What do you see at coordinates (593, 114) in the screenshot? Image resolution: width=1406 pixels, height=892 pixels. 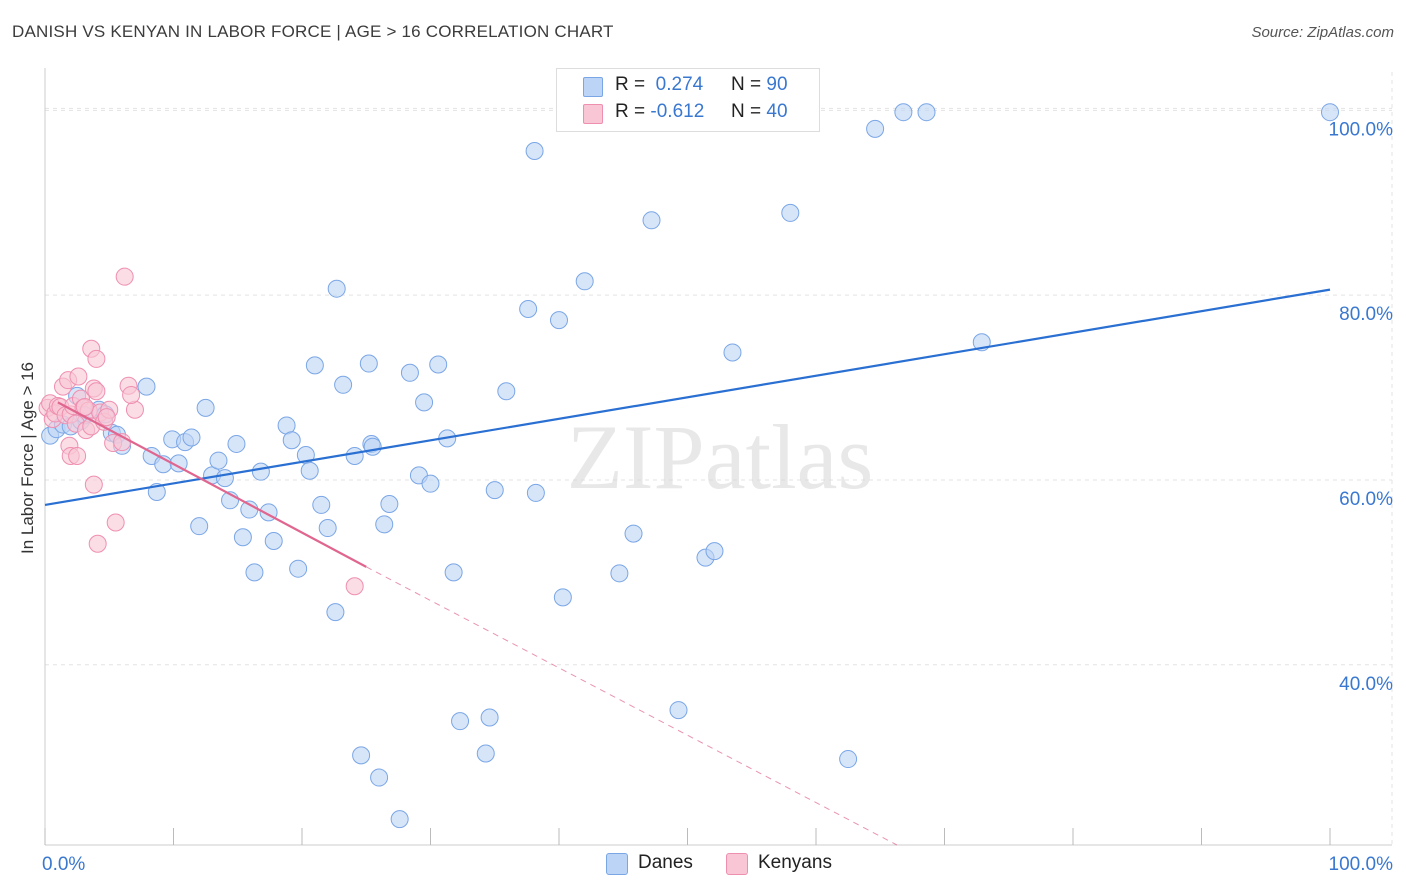 I see `kenyans-swatch` at bounding box center [593, 114].